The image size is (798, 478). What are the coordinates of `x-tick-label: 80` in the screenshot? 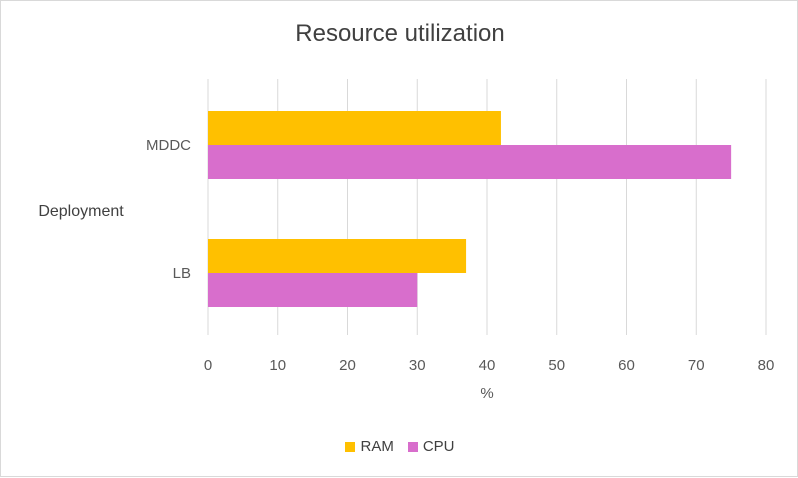 It's located at (766, 365).